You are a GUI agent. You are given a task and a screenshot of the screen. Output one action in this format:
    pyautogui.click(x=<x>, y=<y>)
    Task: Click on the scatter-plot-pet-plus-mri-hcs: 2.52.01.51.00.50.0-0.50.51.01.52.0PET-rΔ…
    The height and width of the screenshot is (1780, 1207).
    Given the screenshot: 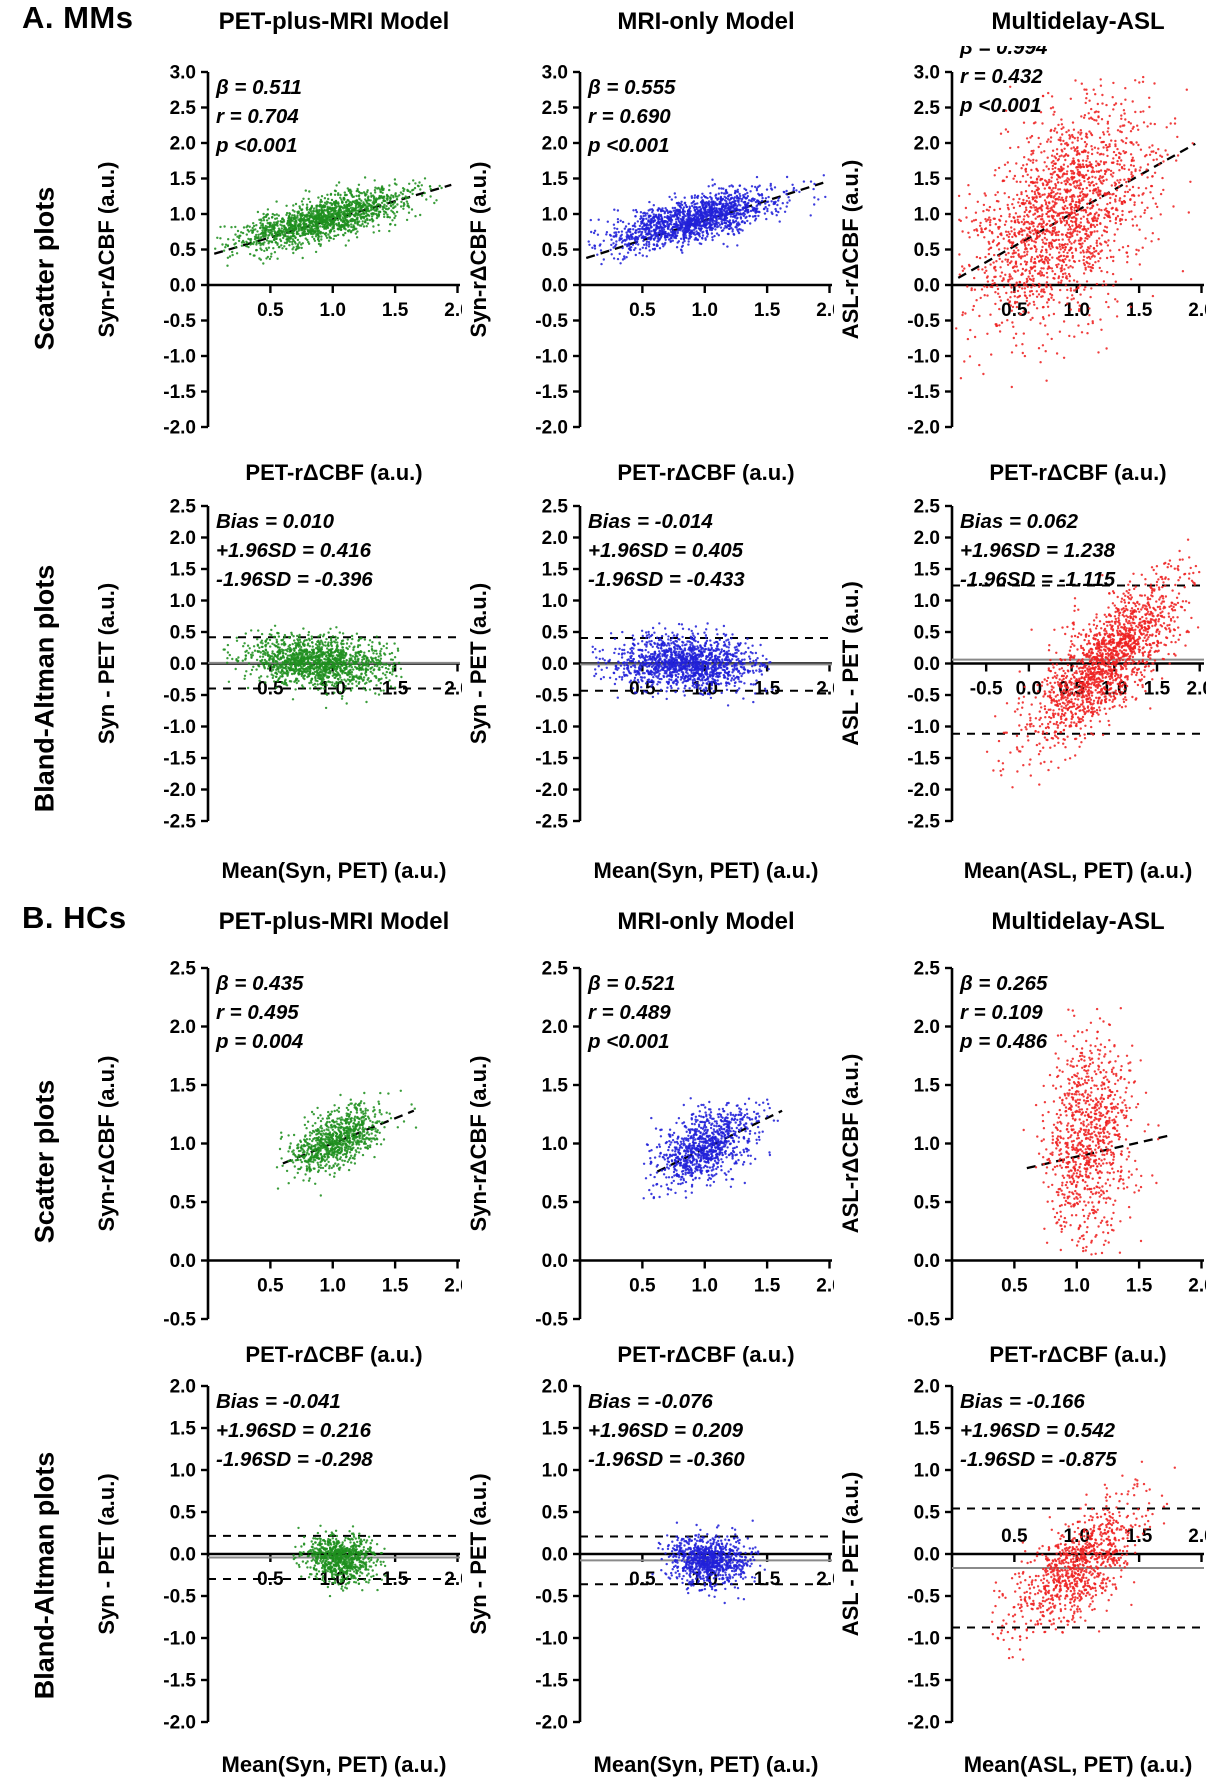 What is the action you would take?
    pyautogui.click(x=278, y=1163)
    